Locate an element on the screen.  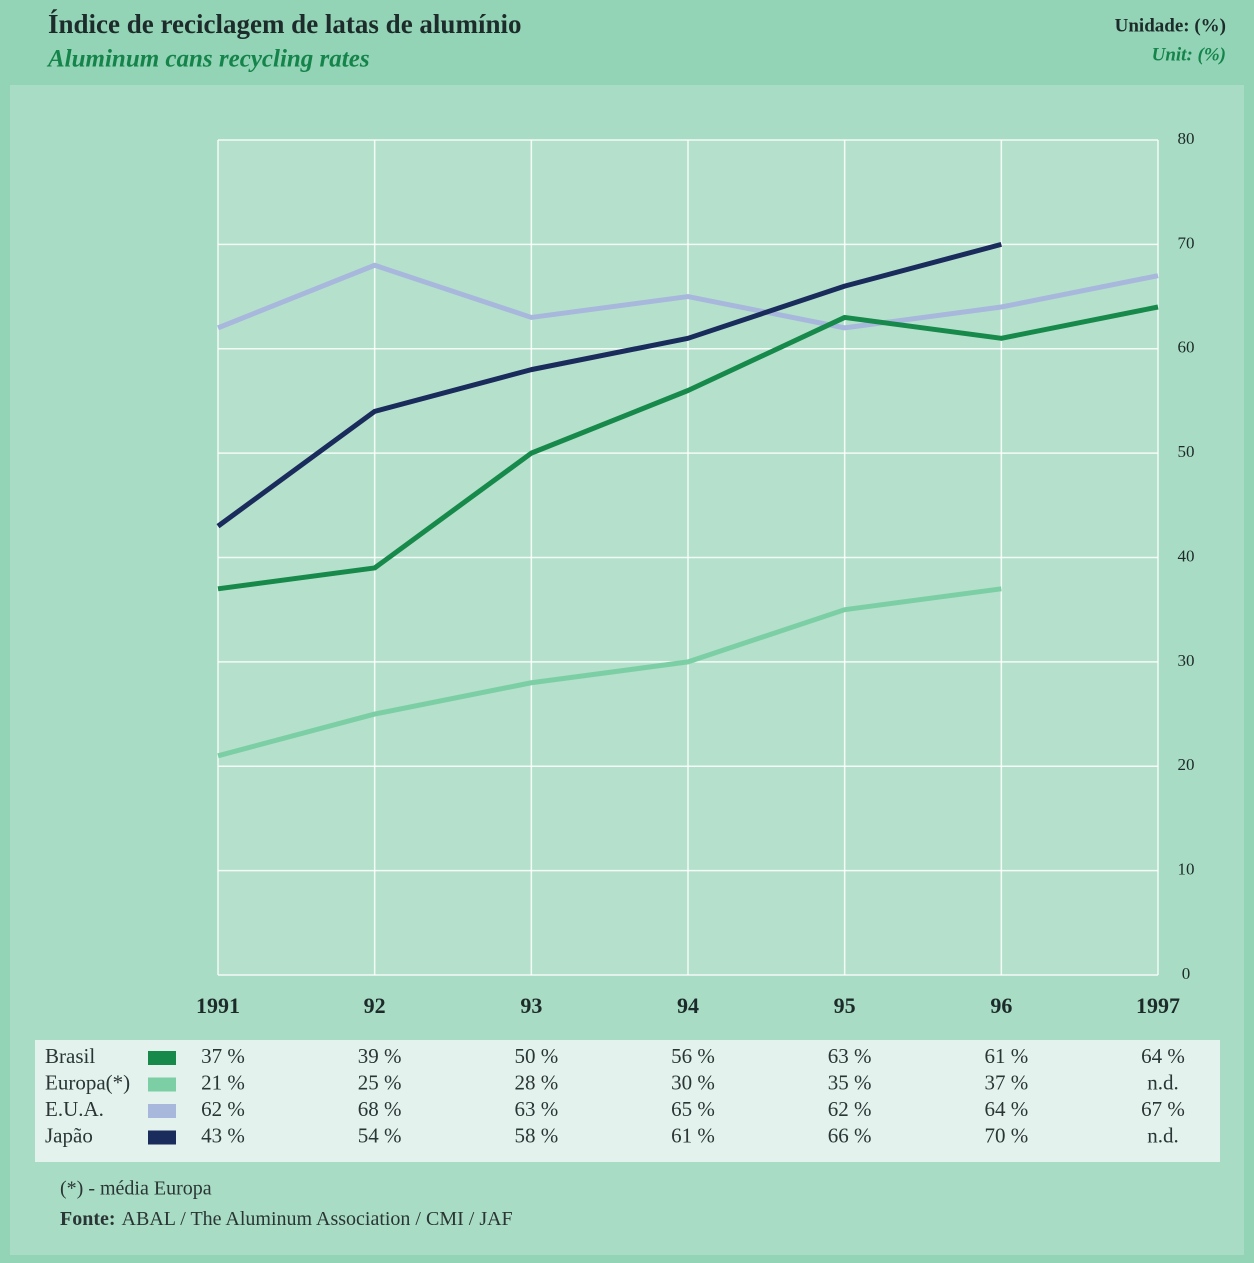
y-tick-label: 20 is located at coordinates (1186, 764).